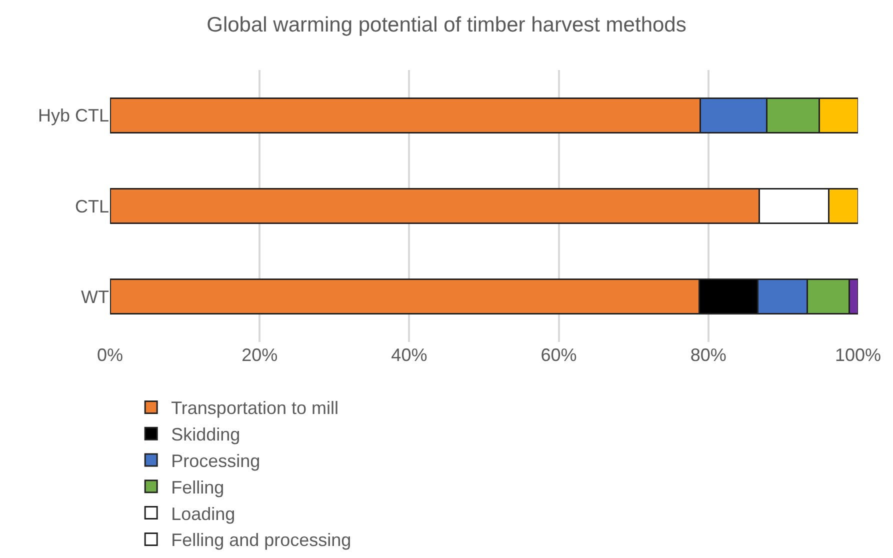 This screenshot has width=893, height=558. What do you see at coordinates (260, 355) in the screenshot?
I see `x-tick-label: 20%` at bounding box center [260, 355].